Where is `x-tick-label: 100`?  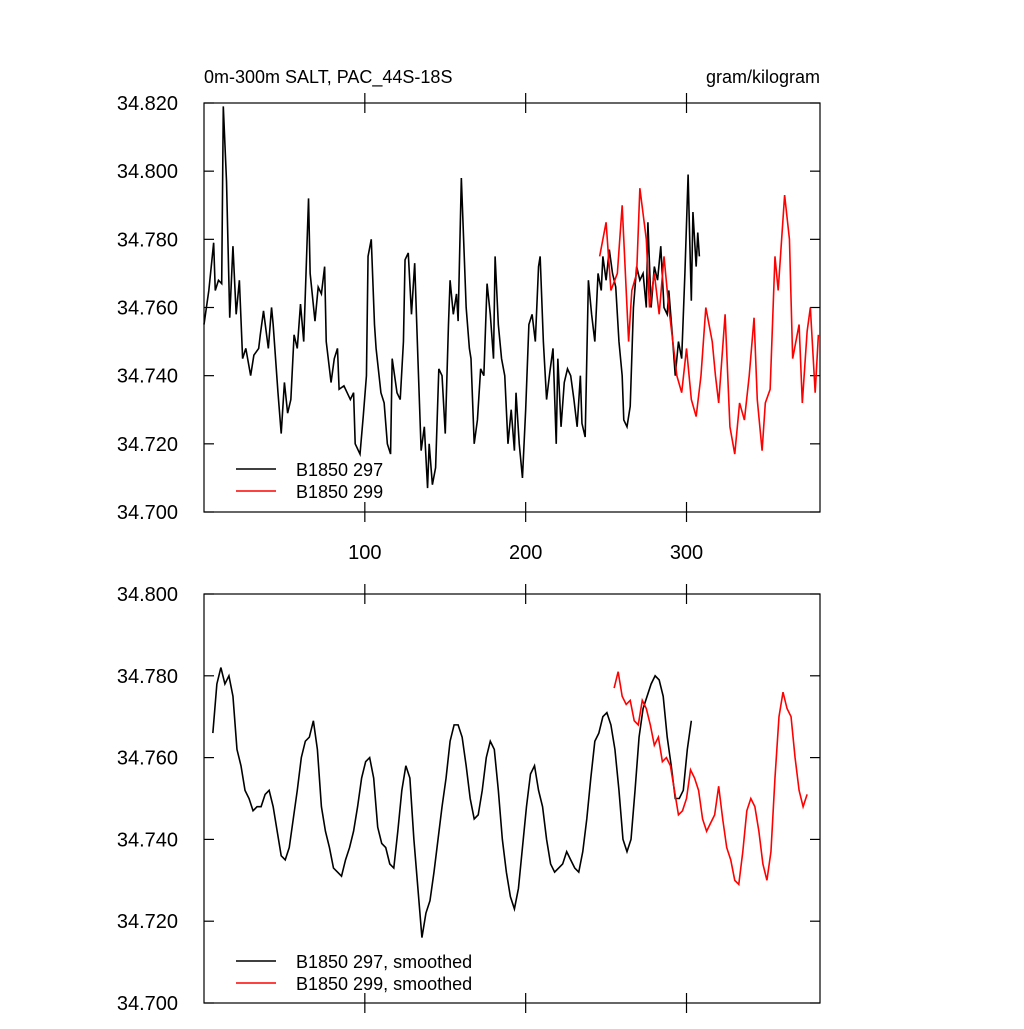 x-tick-label: 100 is located at coordinates (364, 553).